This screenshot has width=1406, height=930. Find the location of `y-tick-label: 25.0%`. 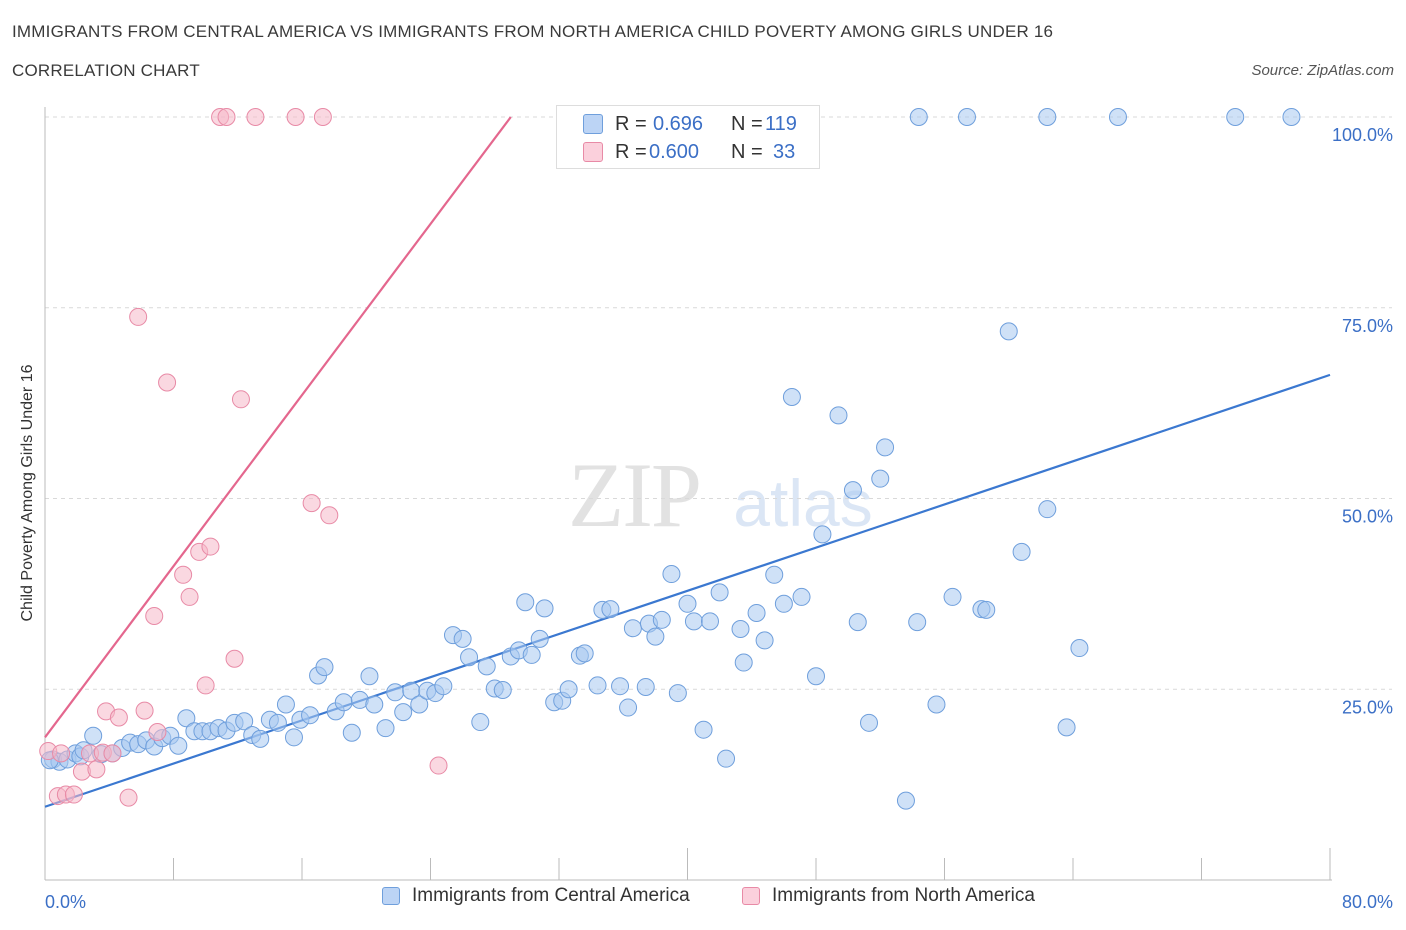

y-tick-label: 25.0% is located at coordinates (1367, 707).